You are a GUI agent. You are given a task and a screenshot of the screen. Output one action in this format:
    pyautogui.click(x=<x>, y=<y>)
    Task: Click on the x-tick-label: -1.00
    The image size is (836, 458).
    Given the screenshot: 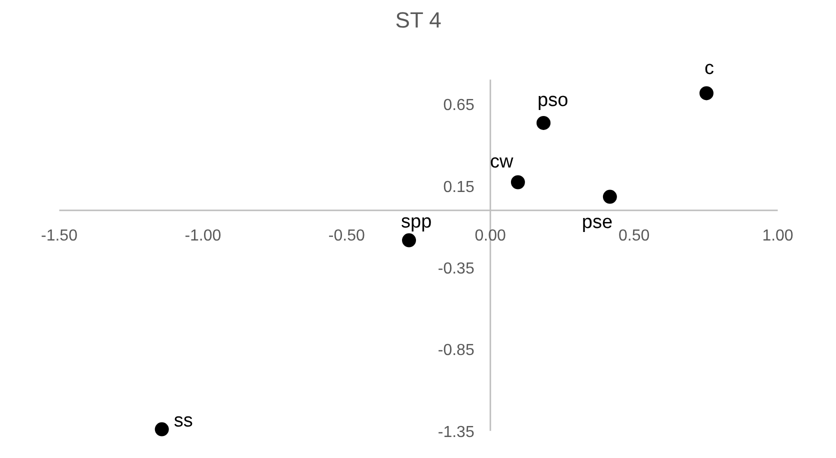 What is the action you would take?
    pyautogui.click(x=203, y=235)
    